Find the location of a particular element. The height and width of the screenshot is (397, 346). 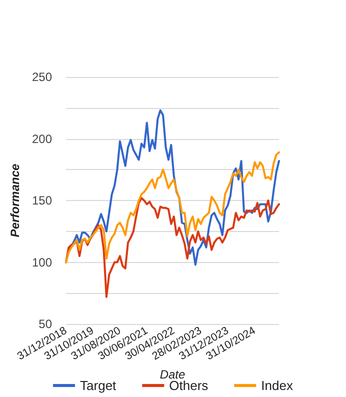

legend-label: Index is located at coordinates (277, 385).